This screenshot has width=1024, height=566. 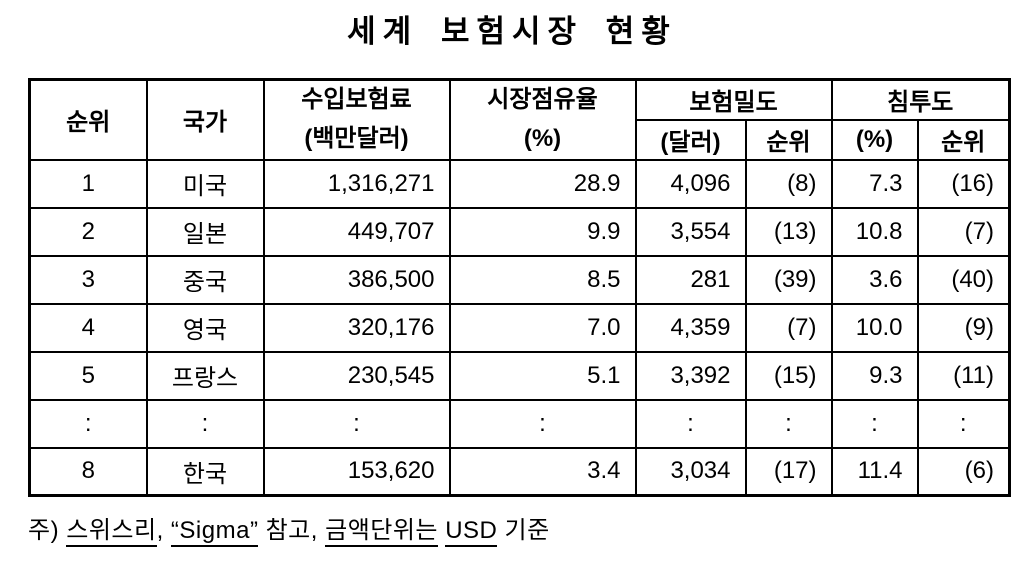 I want to click on cell-premium: 386,500, so click(x=356, y=279).